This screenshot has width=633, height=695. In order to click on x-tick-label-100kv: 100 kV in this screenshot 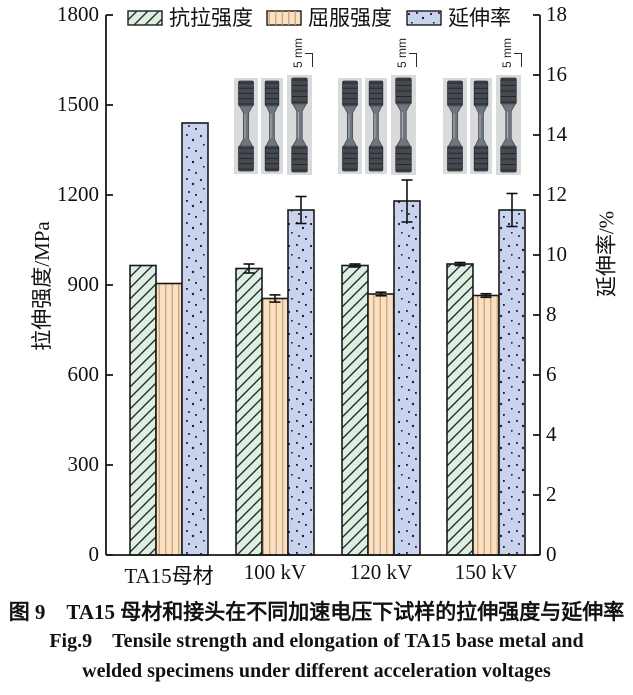, I will do `click(275, 572)`.